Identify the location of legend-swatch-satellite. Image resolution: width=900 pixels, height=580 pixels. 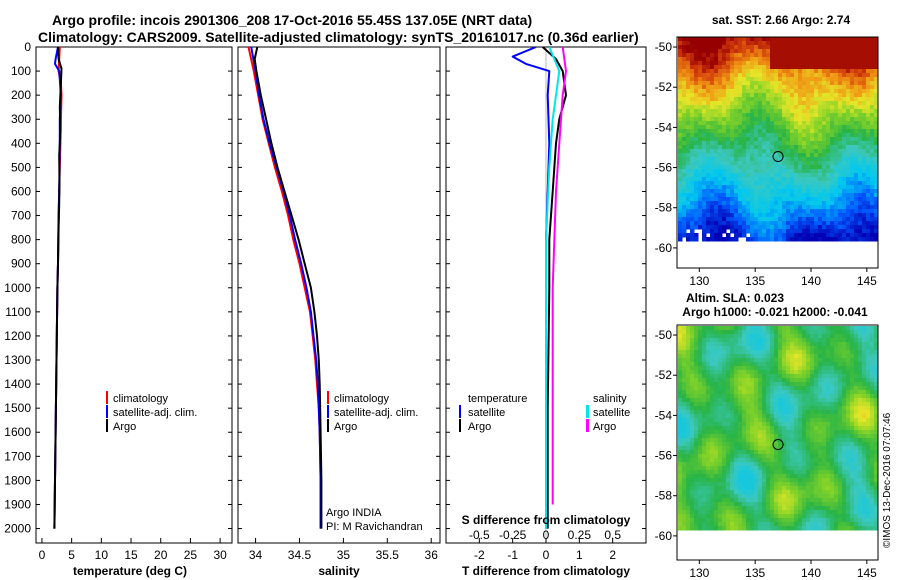
(328, 411).